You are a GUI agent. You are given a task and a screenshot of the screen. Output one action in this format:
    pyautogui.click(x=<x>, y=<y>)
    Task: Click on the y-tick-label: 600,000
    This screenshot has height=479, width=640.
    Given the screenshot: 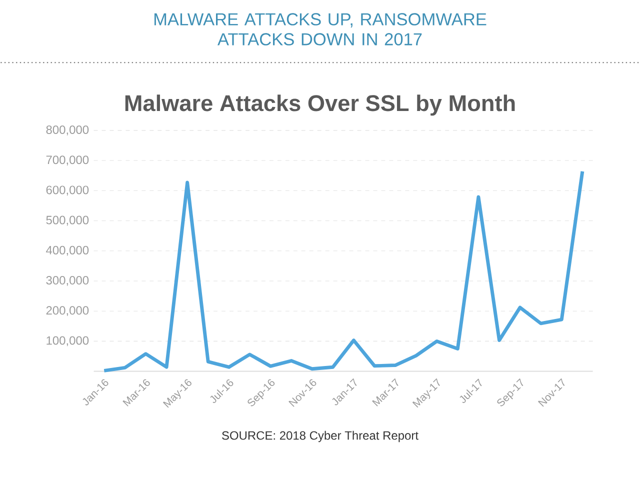 What is the action you would take?
    pyautogui.click(x=67, y=191)
    